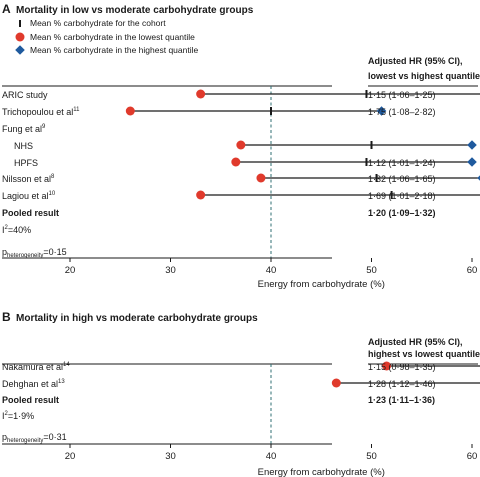 Image resolution: width=480 pixels, height=477 pixels. I want to click on study-row: Nakamura et al14 1·15 (0·98–1·35), so click(241, 366).